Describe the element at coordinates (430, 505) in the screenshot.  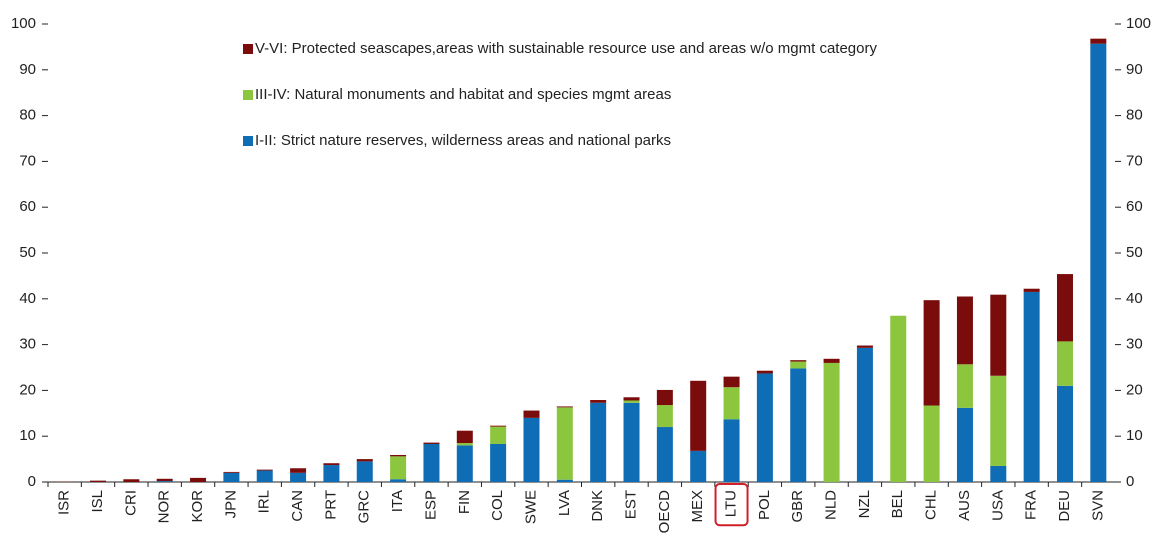
I see `x-tick-label: ESP` at that location.